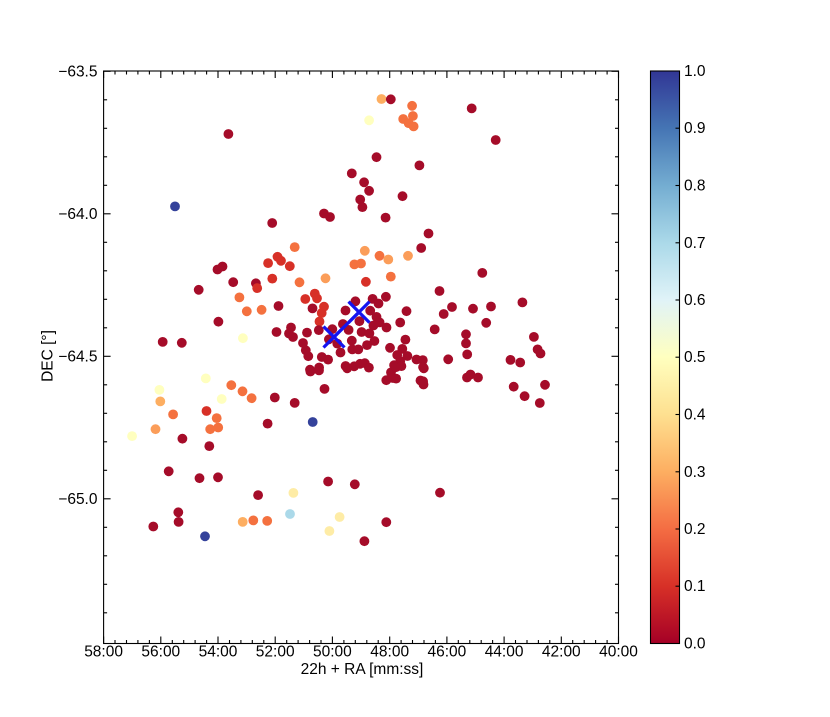 The width and height of the screenshot is (830, 717). I want to click on svg-text: −65.0, so click(78, 499).